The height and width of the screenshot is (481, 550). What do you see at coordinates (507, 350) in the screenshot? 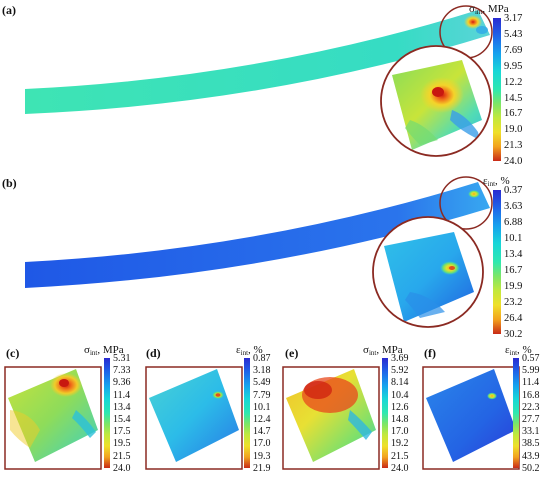
I see `colorbar-f-symbol: ε` at bounding box center [507, 350].